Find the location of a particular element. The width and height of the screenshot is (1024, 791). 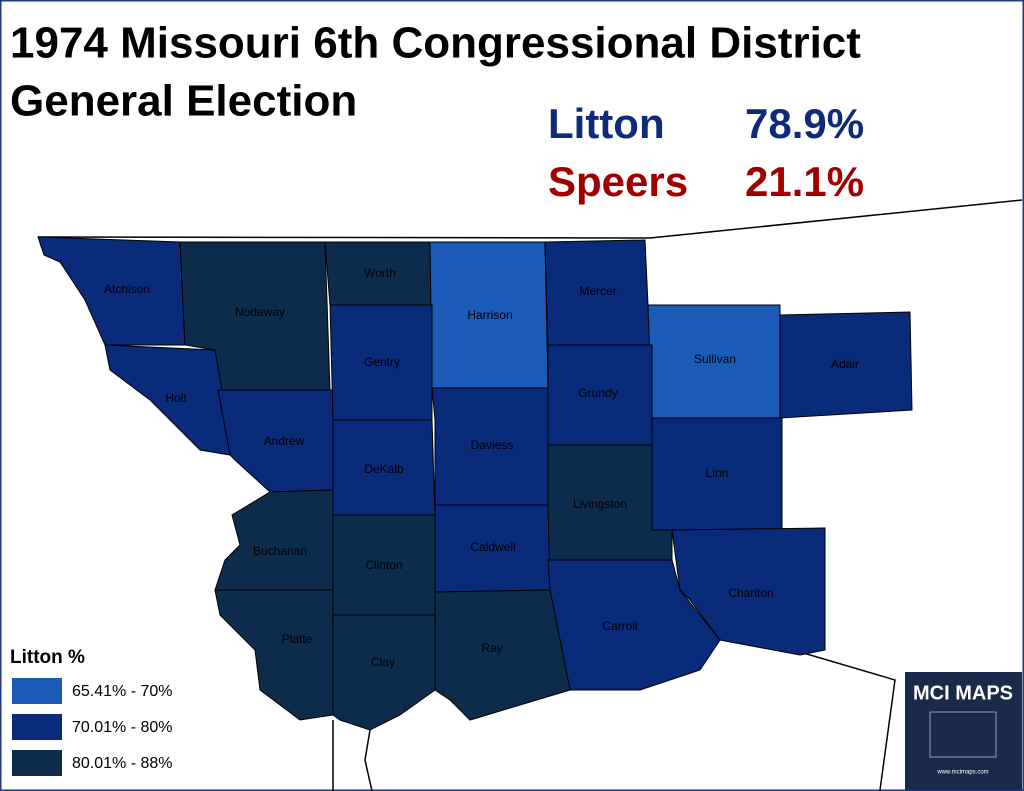

county-label: Gentry is located at coordinates (382, 362).